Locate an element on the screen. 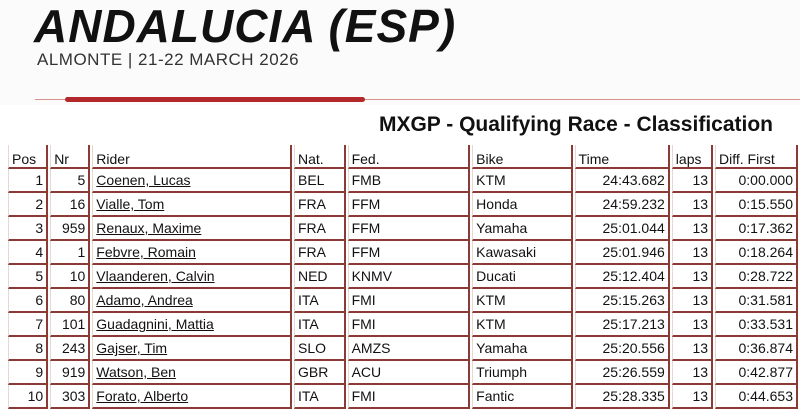 This screenshot has width=800, height=414. cell-nat: SLO is located at coordinates (319, 349).